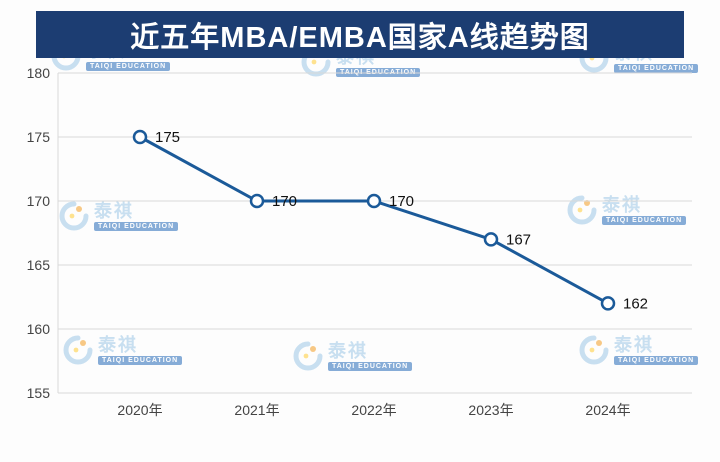 This screenshot has height=462, width=720. Describe the element at coordinates (373, 410) in the screenshot. I see `svg-text: 2022年` at that location.